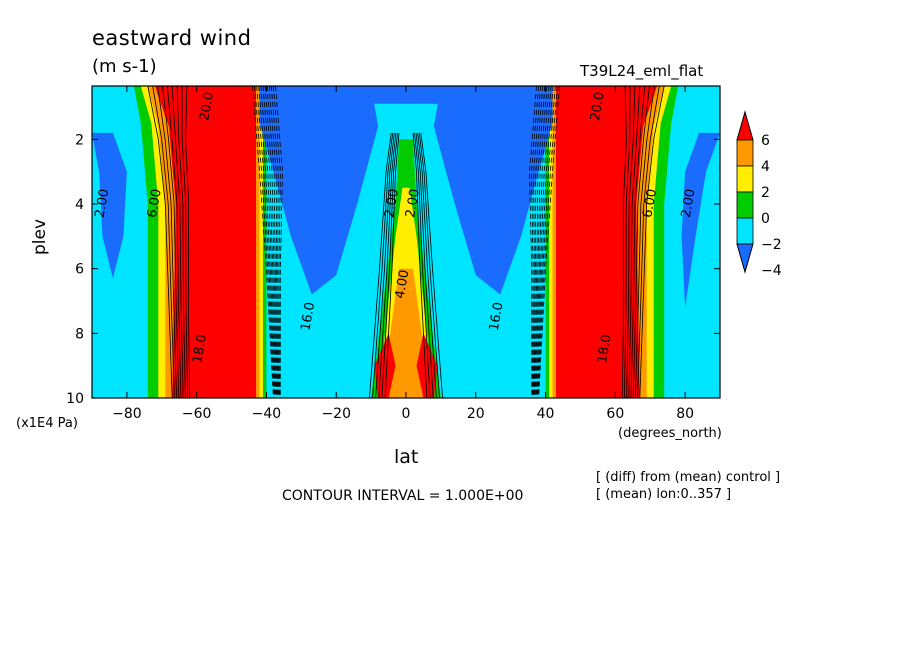  I want to click on y-tick-label: 4, so click(79, 205).